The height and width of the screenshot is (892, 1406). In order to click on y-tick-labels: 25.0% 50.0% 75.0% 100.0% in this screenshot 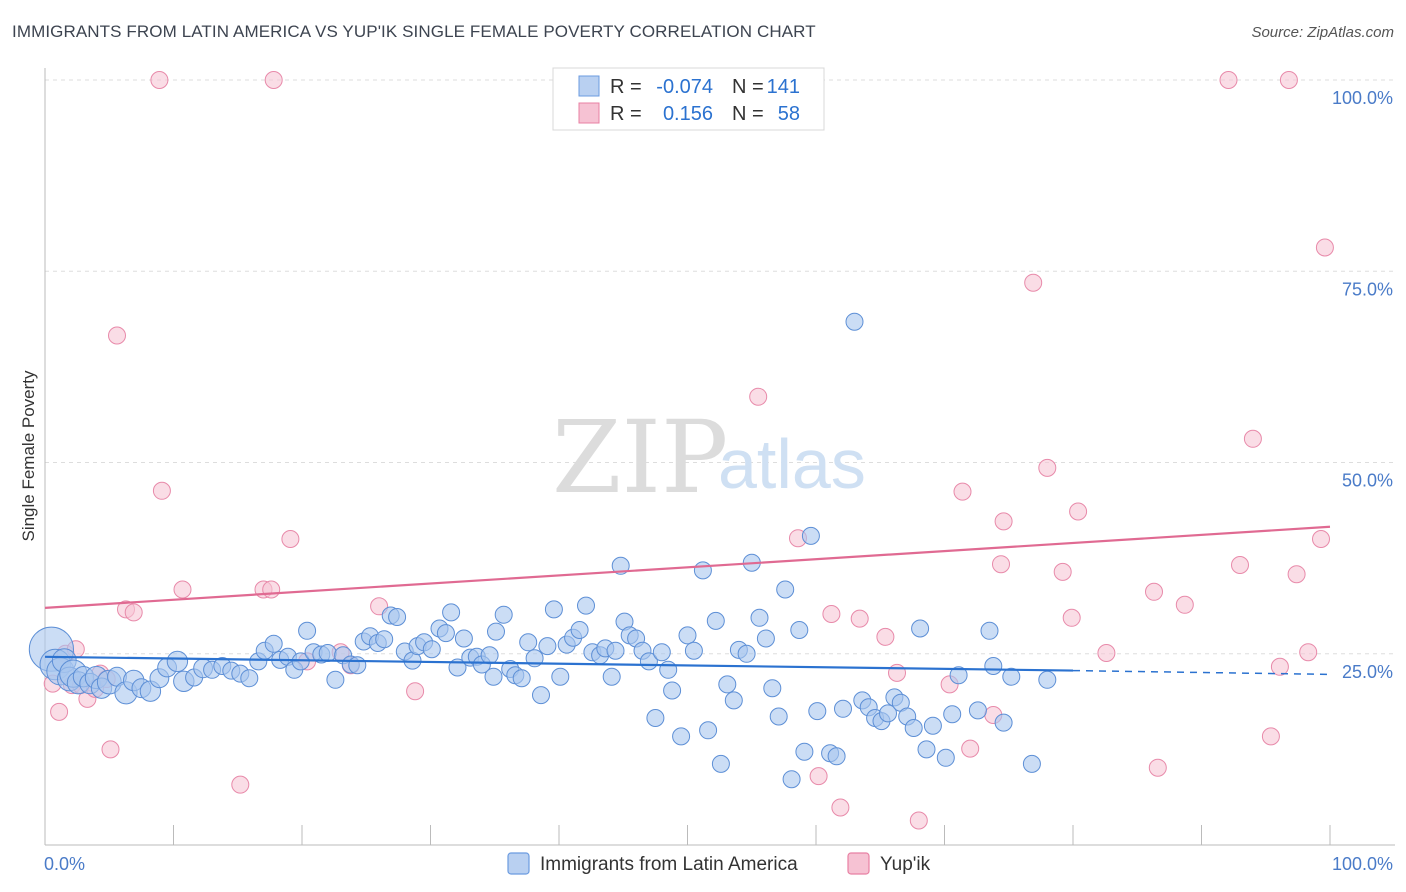, I will do `click(1362, 385)`.